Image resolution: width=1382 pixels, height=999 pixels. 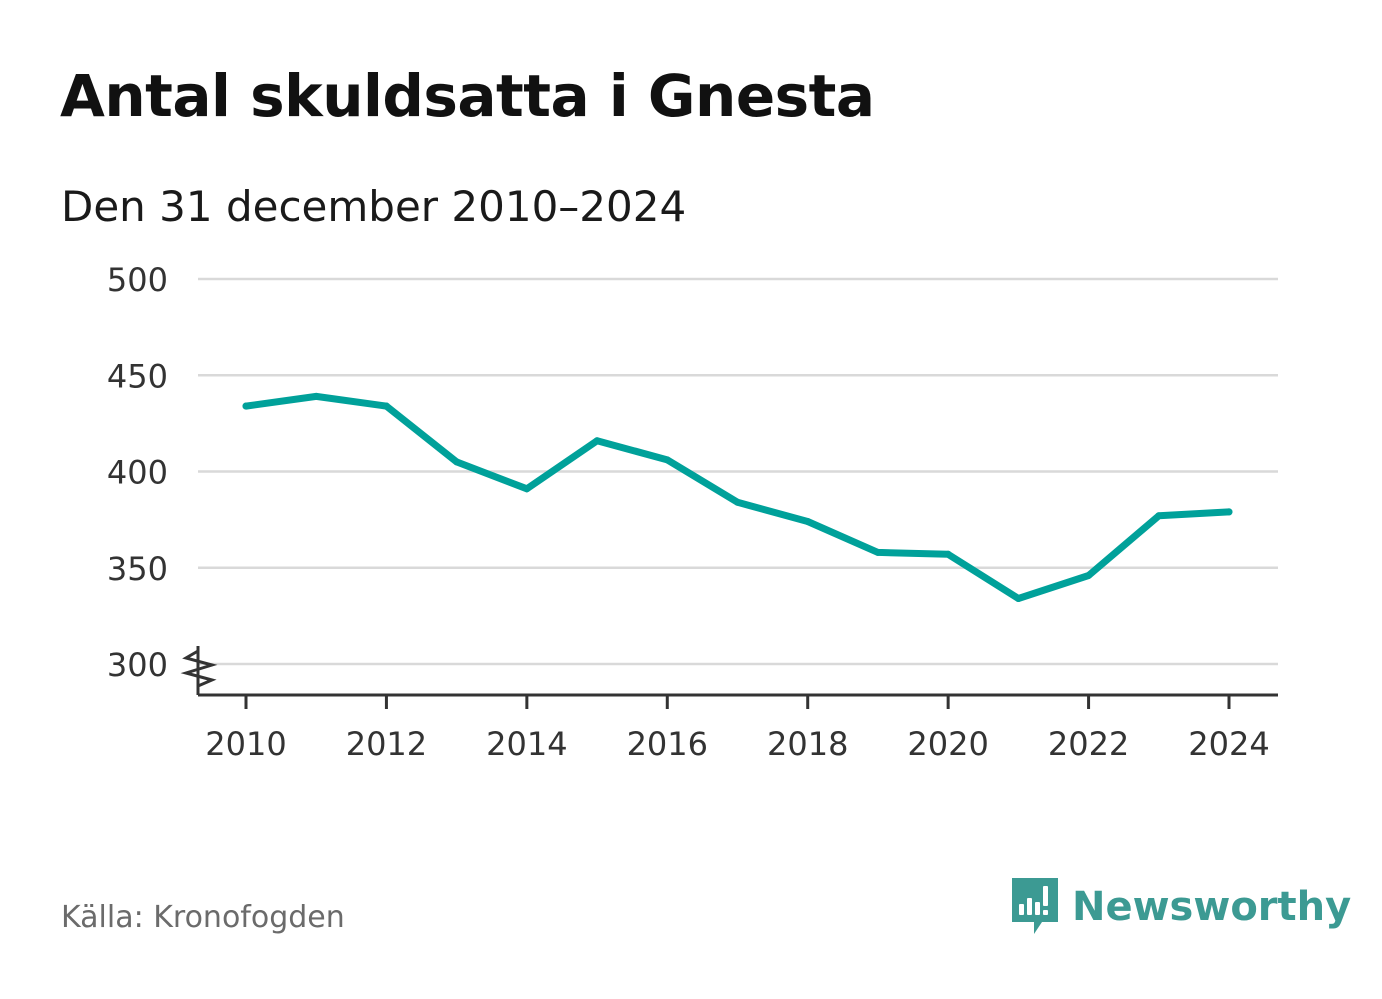 What do you see at coordinates (374, 206) in the screenshot?
I see `chart-subtitle: Den 31 december 2010–2024` at bounding box center [374, 206].